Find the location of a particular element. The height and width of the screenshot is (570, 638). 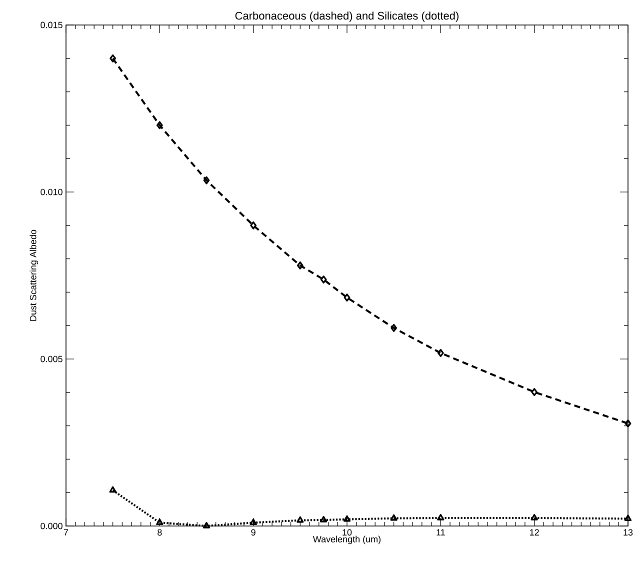

x-tick-label: 12 is located at coordinates (534, 532).